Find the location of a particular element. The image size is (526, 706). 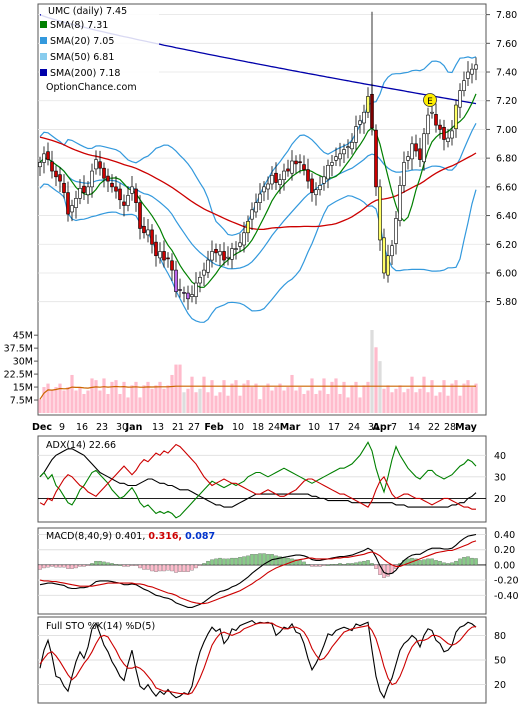

x-axis-label: 31 is located at coordinates (374, 427).